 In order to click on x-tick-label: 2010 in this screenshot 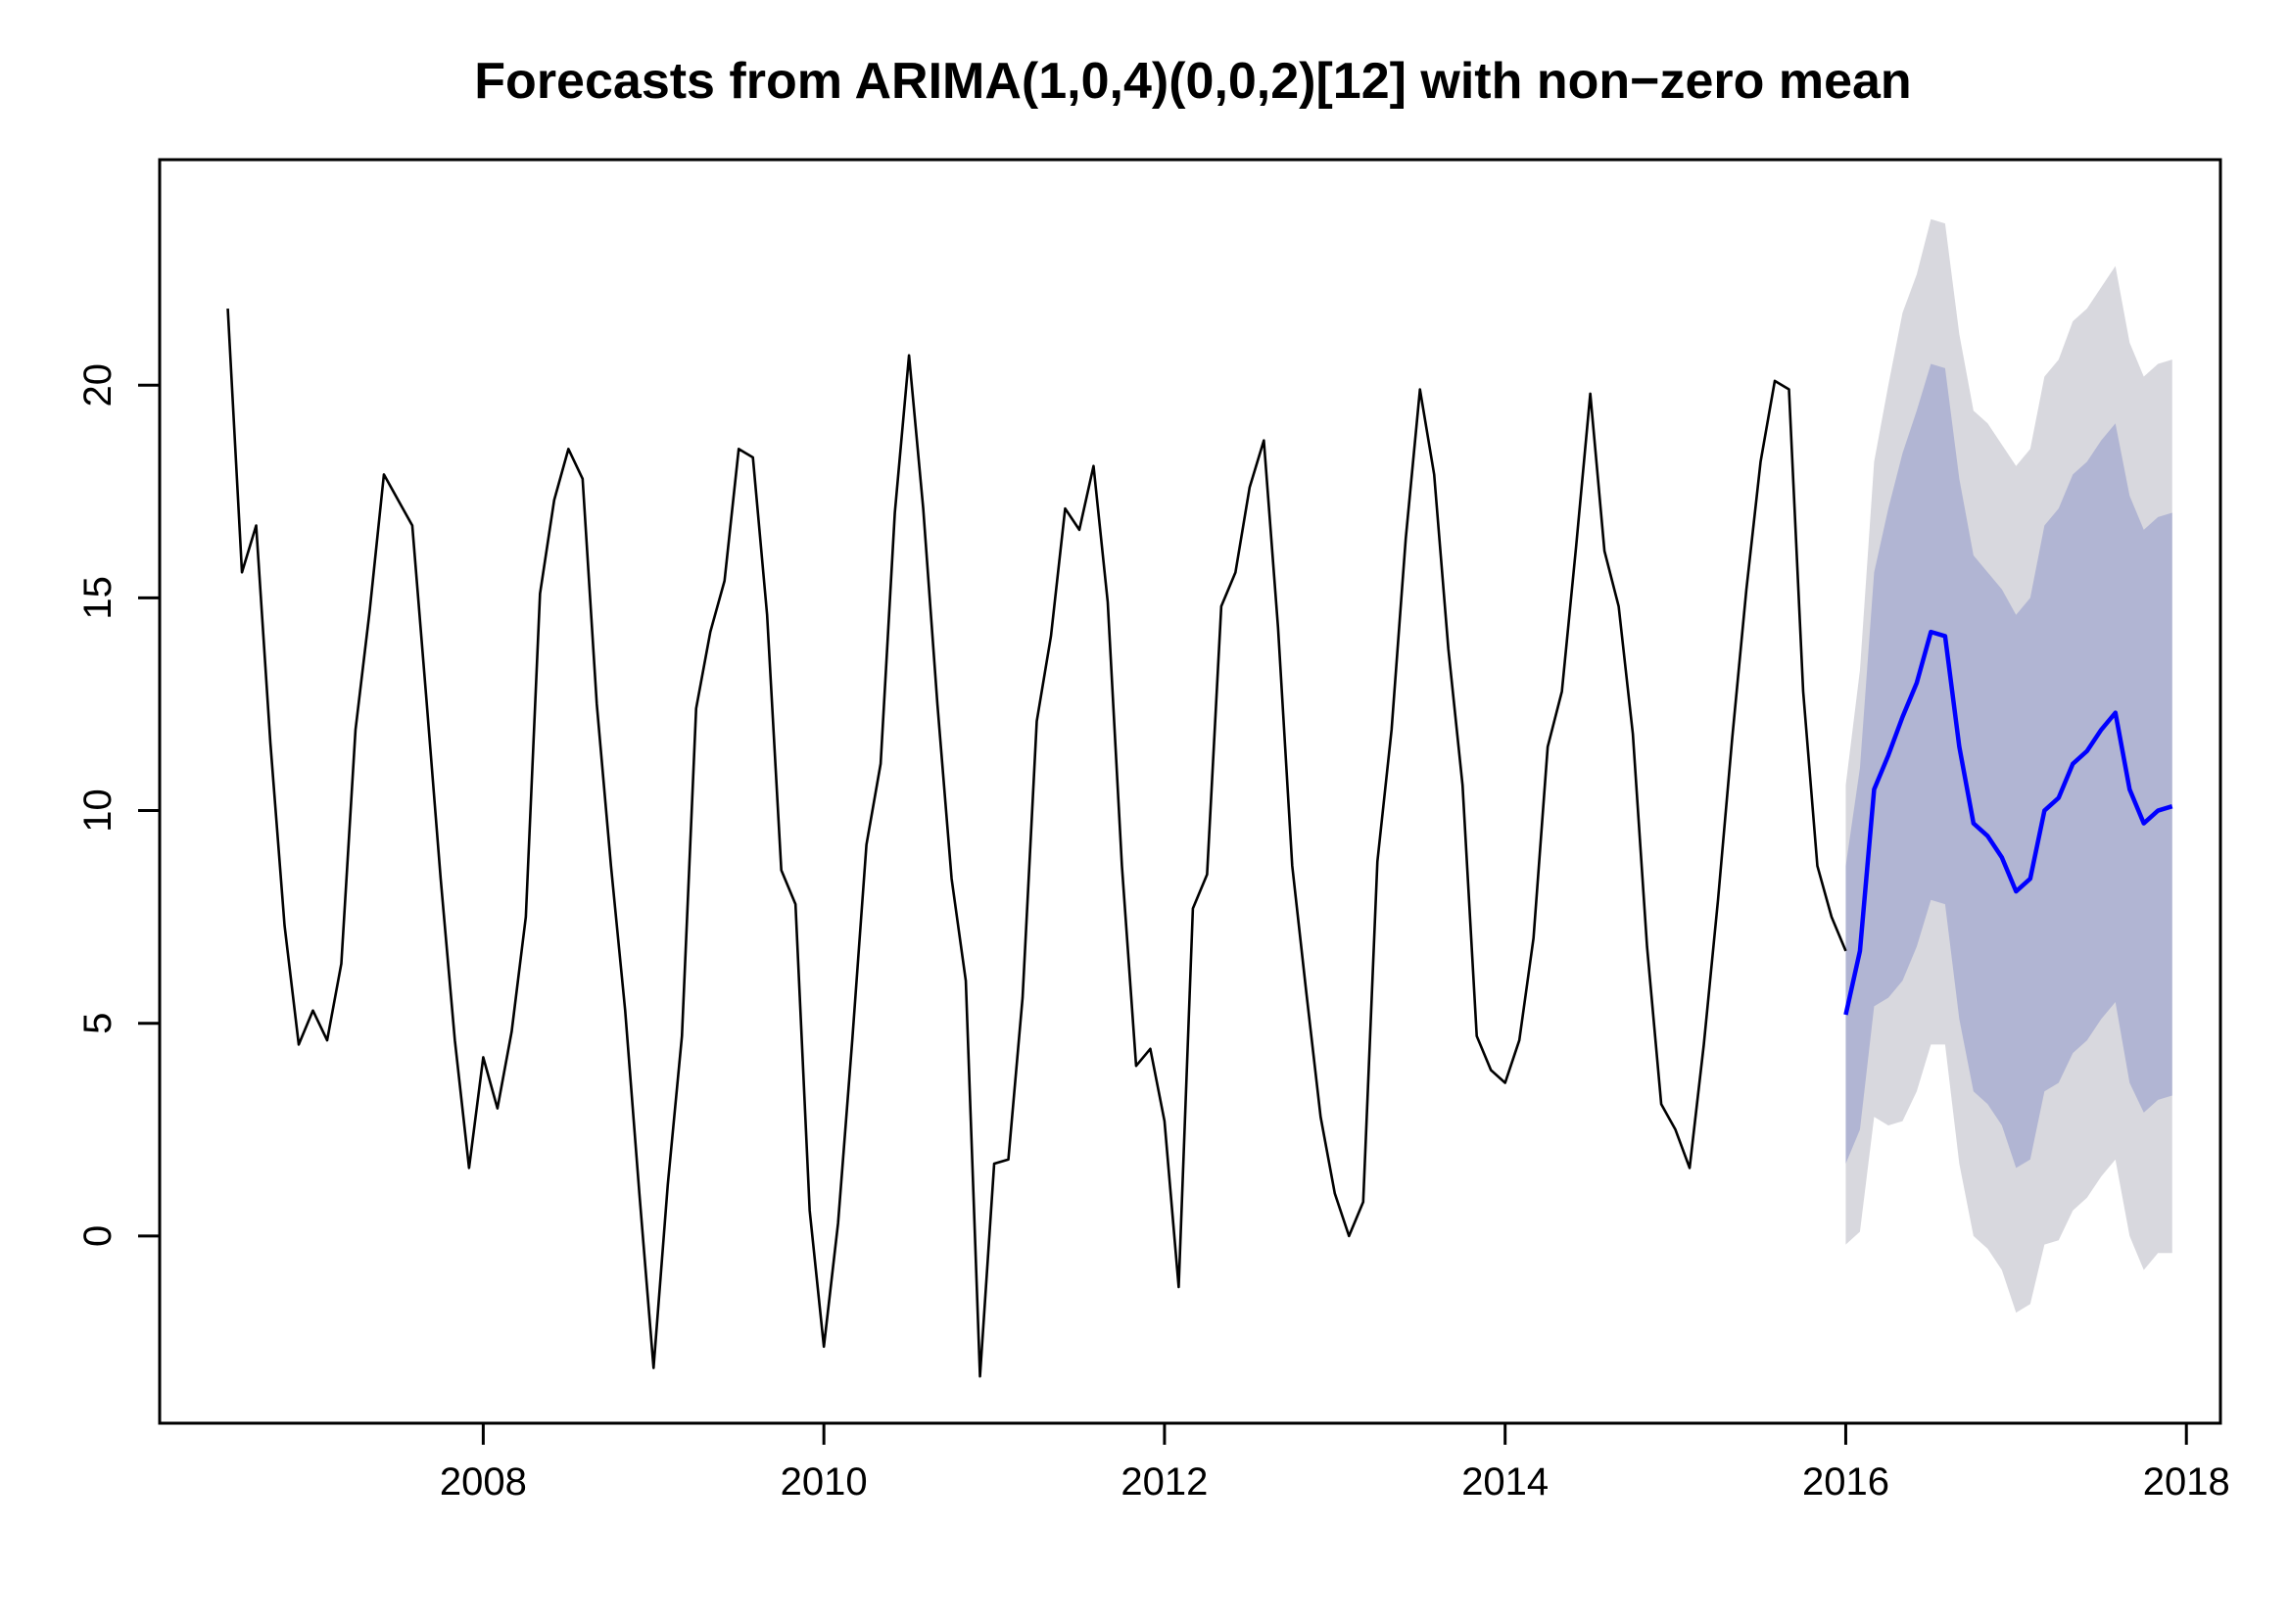, I will do `click(824, 1482)`.